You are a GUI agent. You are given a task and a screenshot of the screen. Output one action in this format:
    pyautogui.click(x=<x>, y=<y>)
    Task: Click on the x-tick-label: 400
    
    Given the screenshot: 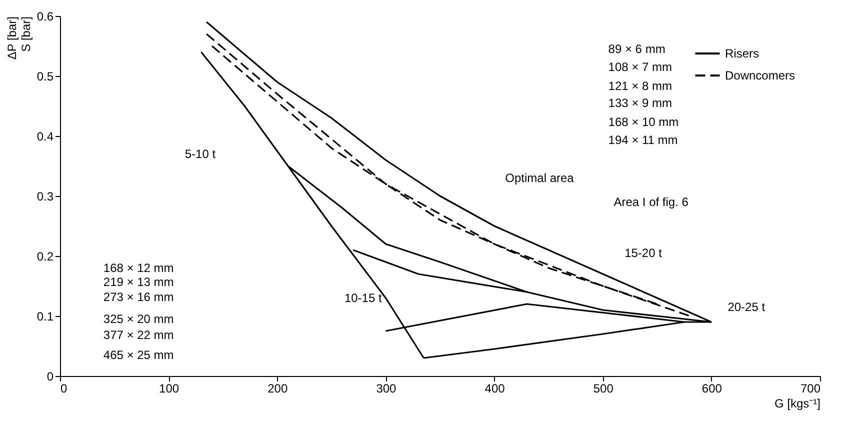 What is the action you would take?
    pyautogui.click(x=495, y=389)
    